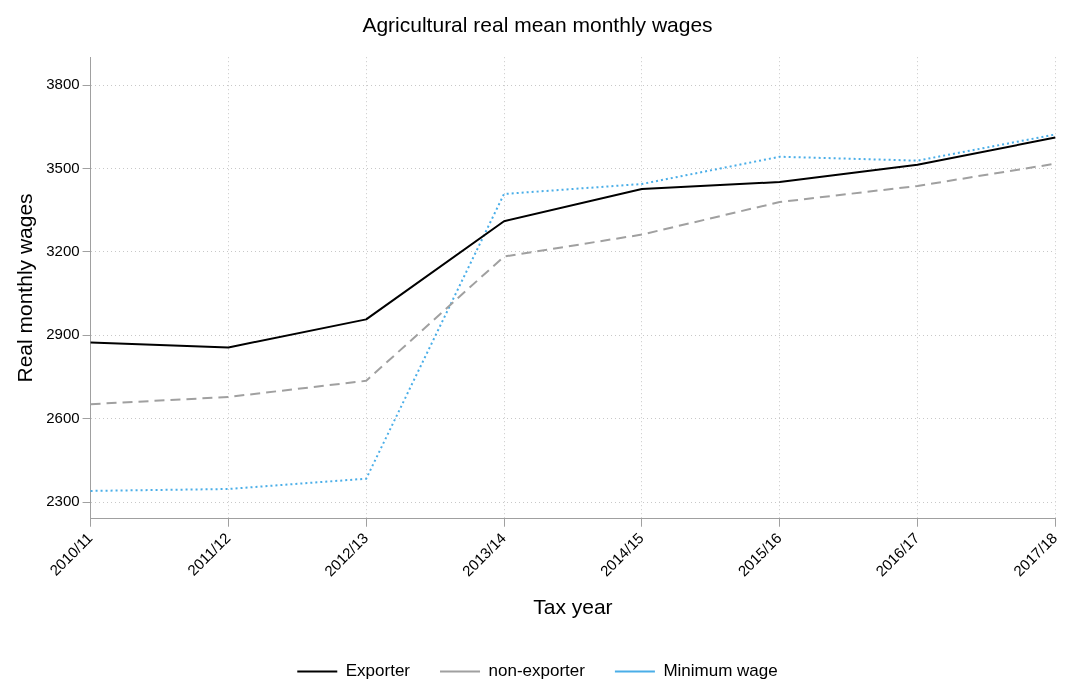 The image size is (1071, 700). What do you see at coordinates (63, 84) in the screenshot?
I see `y-tick-label: 3800` at bounding box center [63, 84].